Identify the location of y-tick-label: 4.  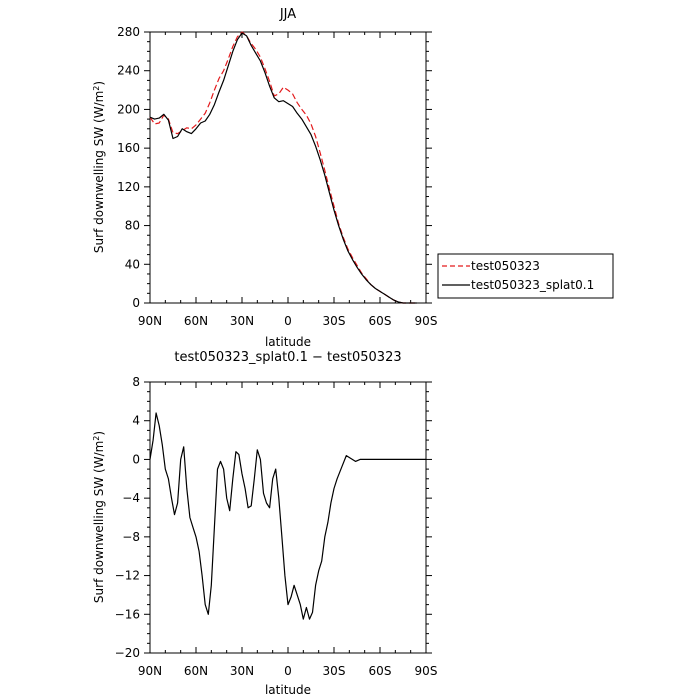
(136, 421).